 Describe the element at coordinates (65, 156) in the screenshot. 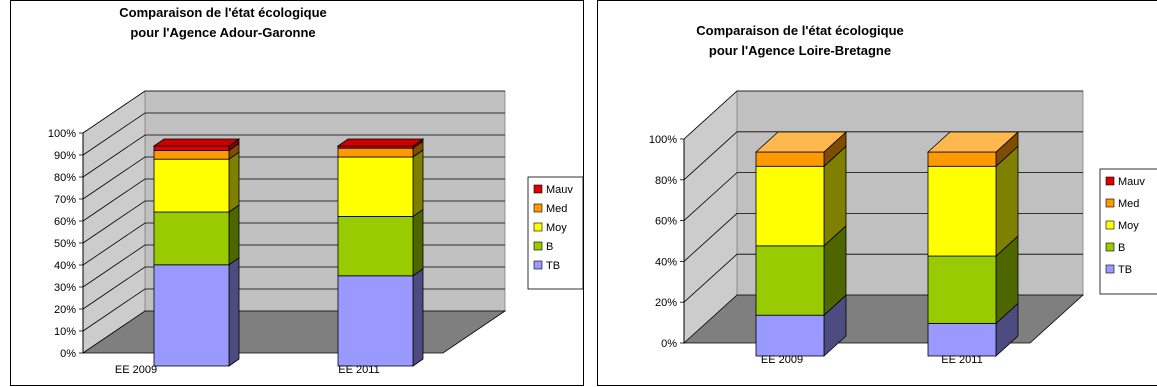

I see `y-tick-label: 90%` at that location.